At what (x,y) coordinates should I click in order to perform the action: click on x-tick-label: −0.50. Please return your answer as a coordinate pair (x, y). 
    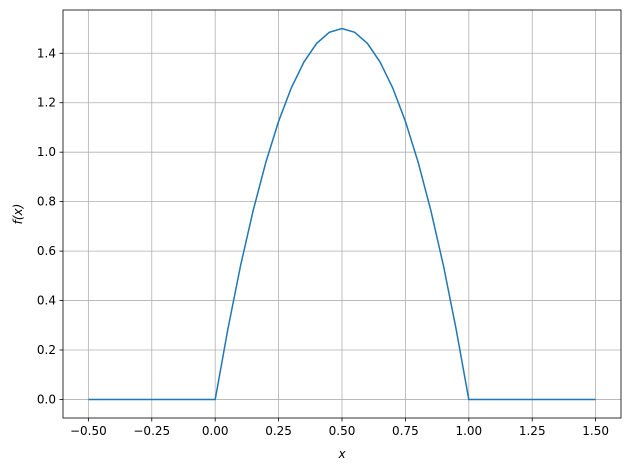
    Looking at the image, I should click on (88, 431).